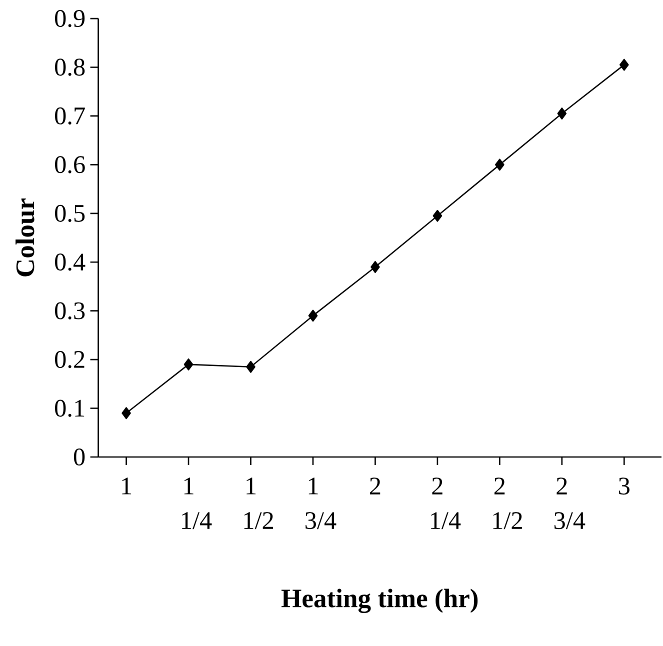 This screenshot has height=646, width=663. Describe the element at coordinates (25, 237) in the screenshot. I see `y-axis-title: Colour` at that location.